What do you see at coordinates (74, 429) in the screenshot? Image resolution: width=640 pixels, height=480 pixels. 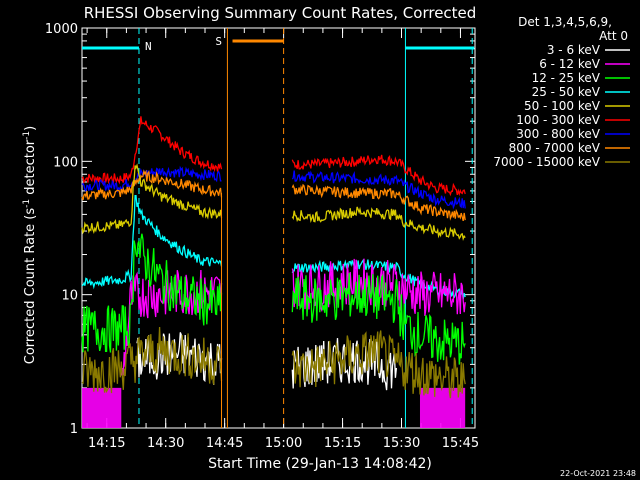 I see `y-tick-label: 1` at bounding box center [74, 429].